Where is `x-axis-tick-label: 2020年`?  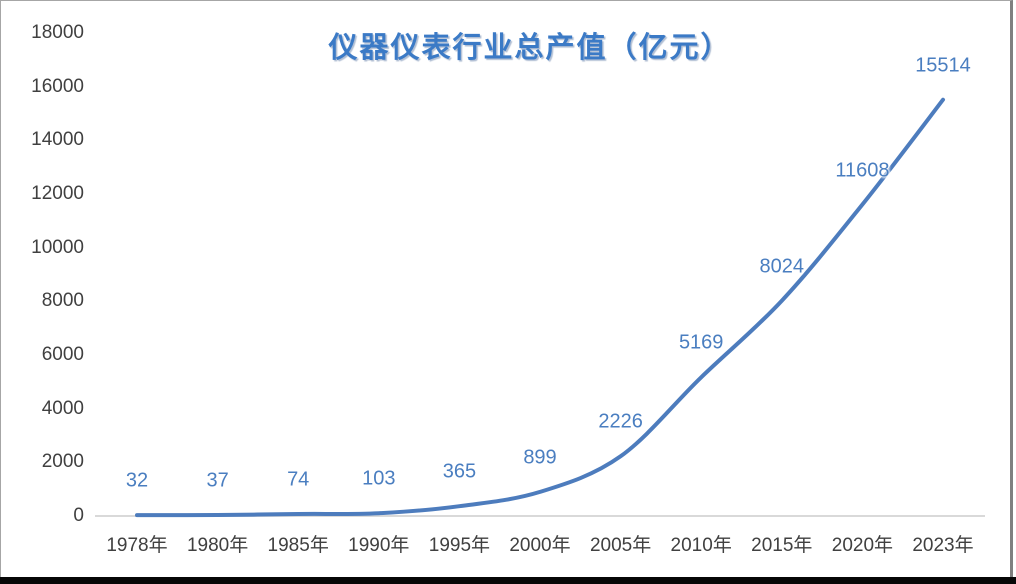 x-axis-tick-label: 2020年 is located at coordinates (862, 545).